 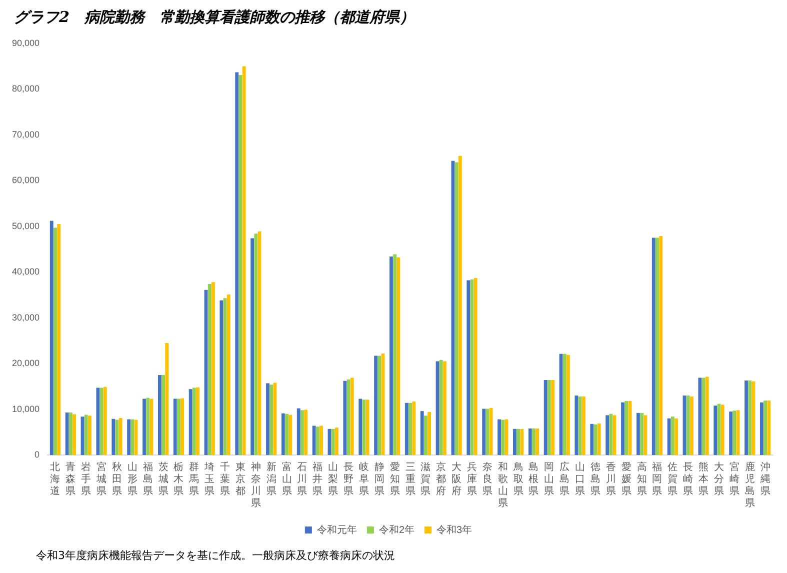 What do you see at coordinates (454, 530) in the screenshot?
I see `legend-label: 令和3年` at bounding box center [454, 530].